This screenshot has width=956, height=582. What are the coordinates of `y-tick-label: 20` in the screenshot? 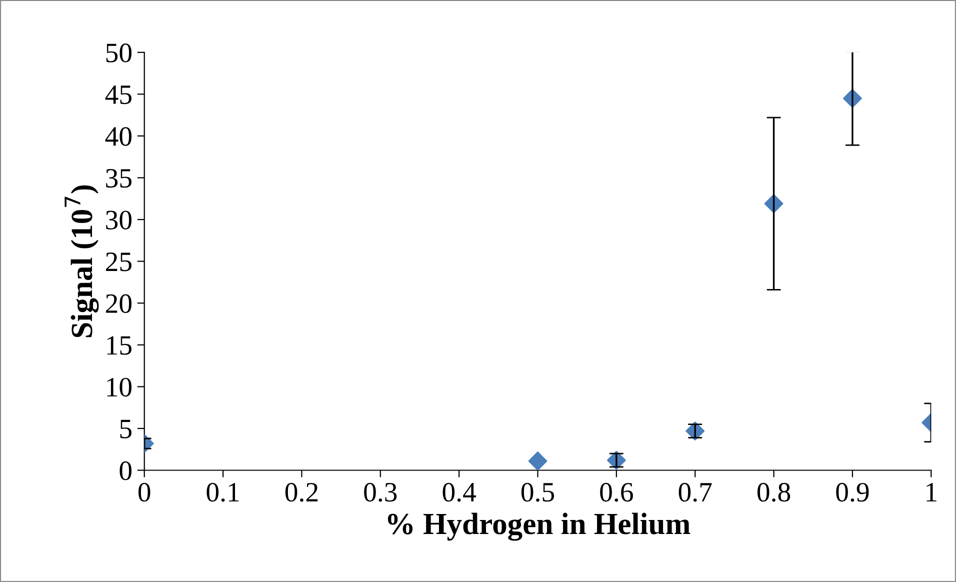 It's located at (119, 304).